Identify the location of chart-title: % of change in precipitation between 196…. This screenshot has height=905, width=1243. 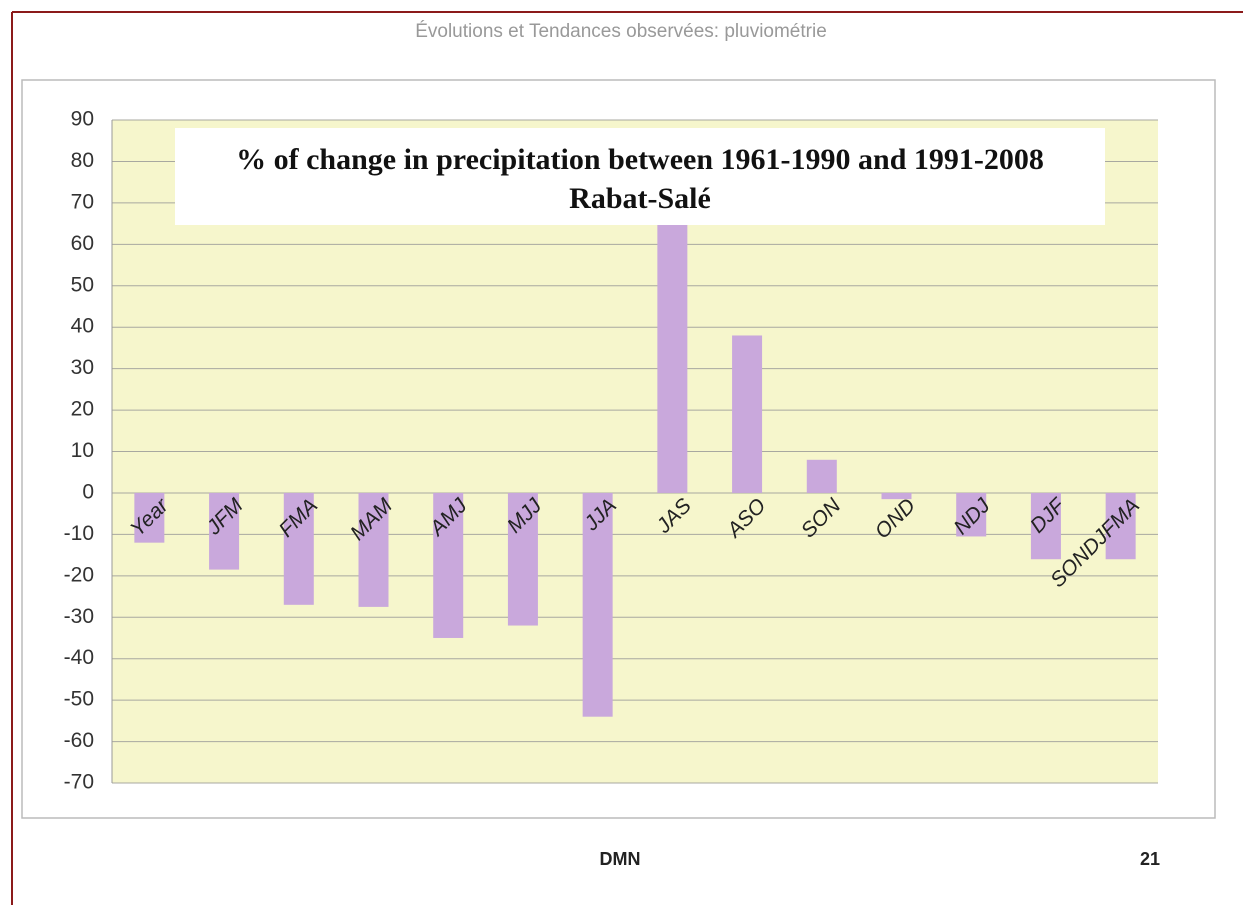
(640, 159).